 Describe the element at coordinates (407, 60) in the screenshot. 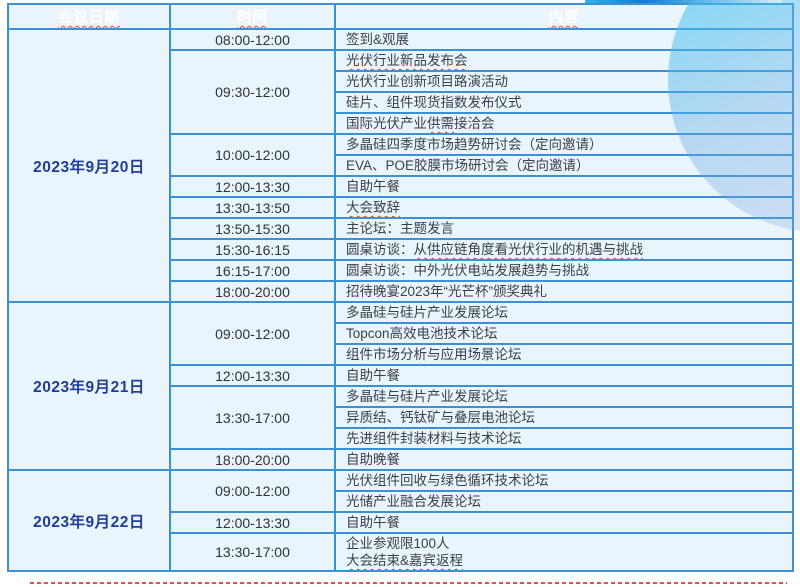

I see `misspelled-text: 光伏行业新品发布会` at that location.